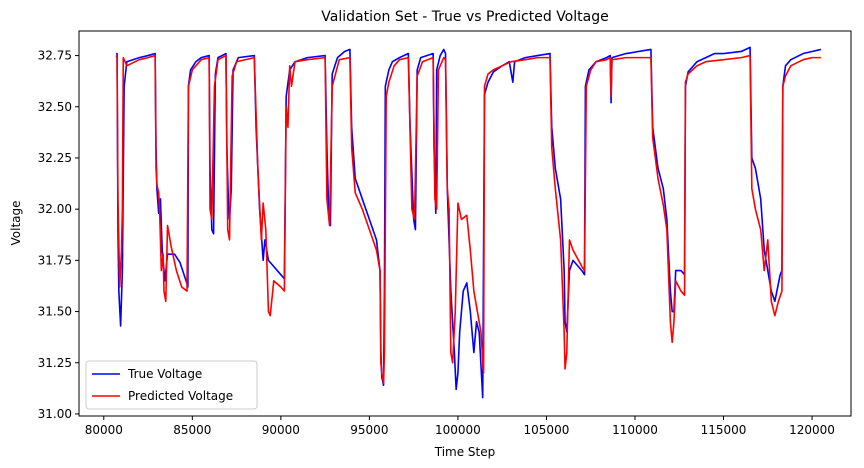 Image resolution: width=864 pixels, height=468 pixels. Describe the element at coordinates (55, 158) in the screenshot. I see `y-tick-label: 32.25` at that location.